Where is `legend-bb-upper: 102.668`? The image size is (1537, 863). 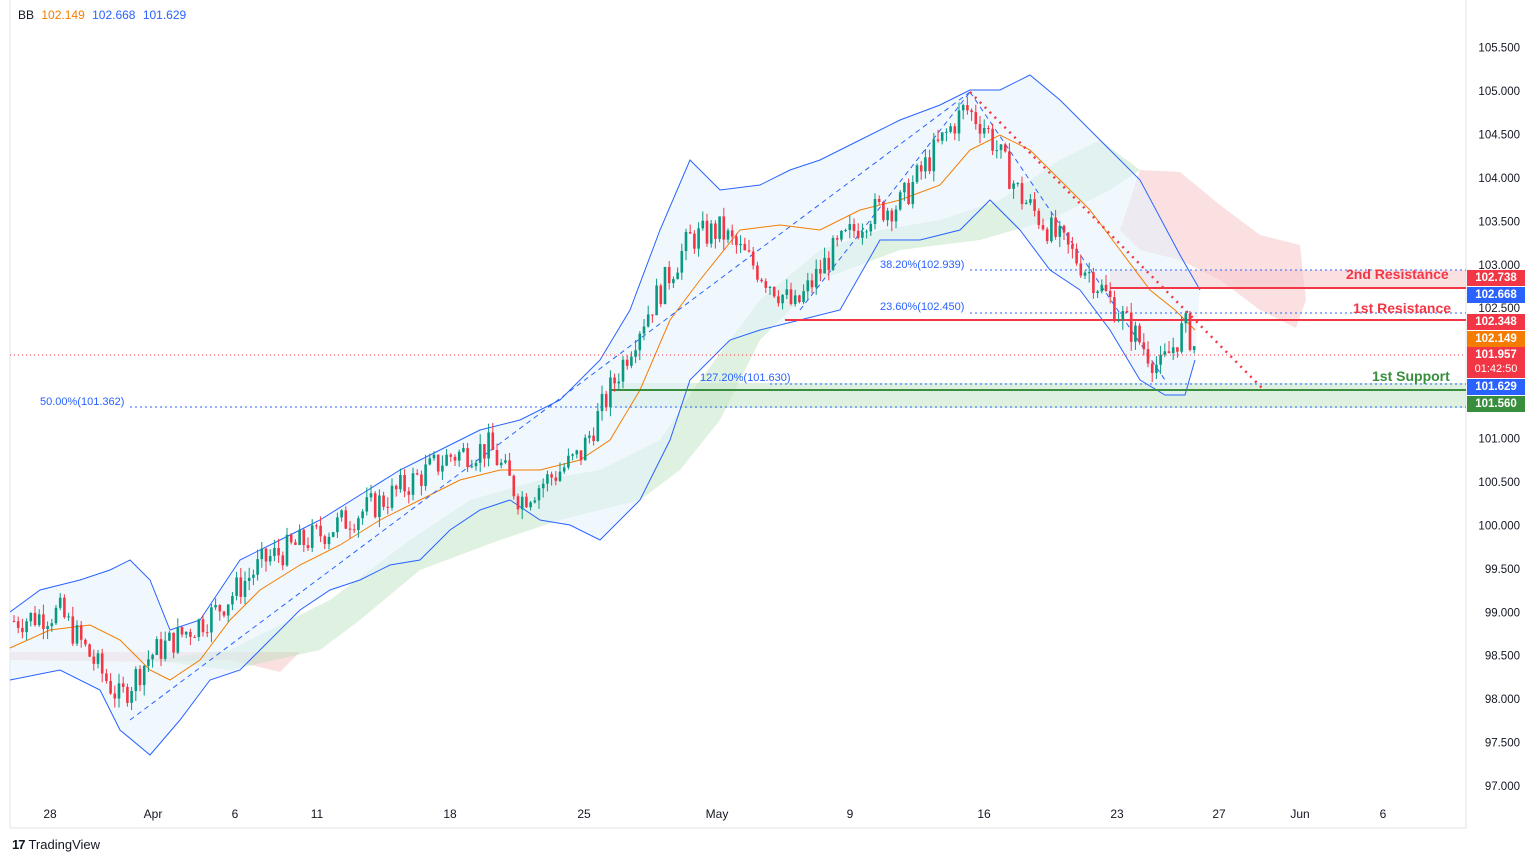 legend-bb-upper: 102.668 is located at coordinates (114, 15).